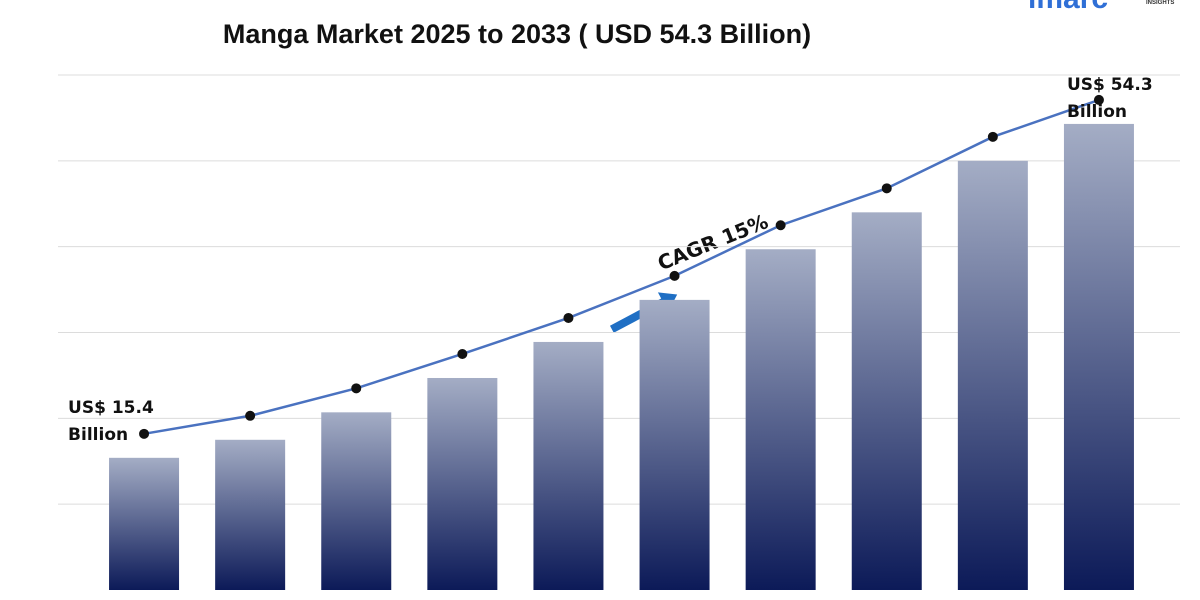 This screenshot has width=1200, height=600. What do you see at coordinates (1068, 7) in the screenshot?
I see `logo: imarc` at bounding box center [1068, 7].